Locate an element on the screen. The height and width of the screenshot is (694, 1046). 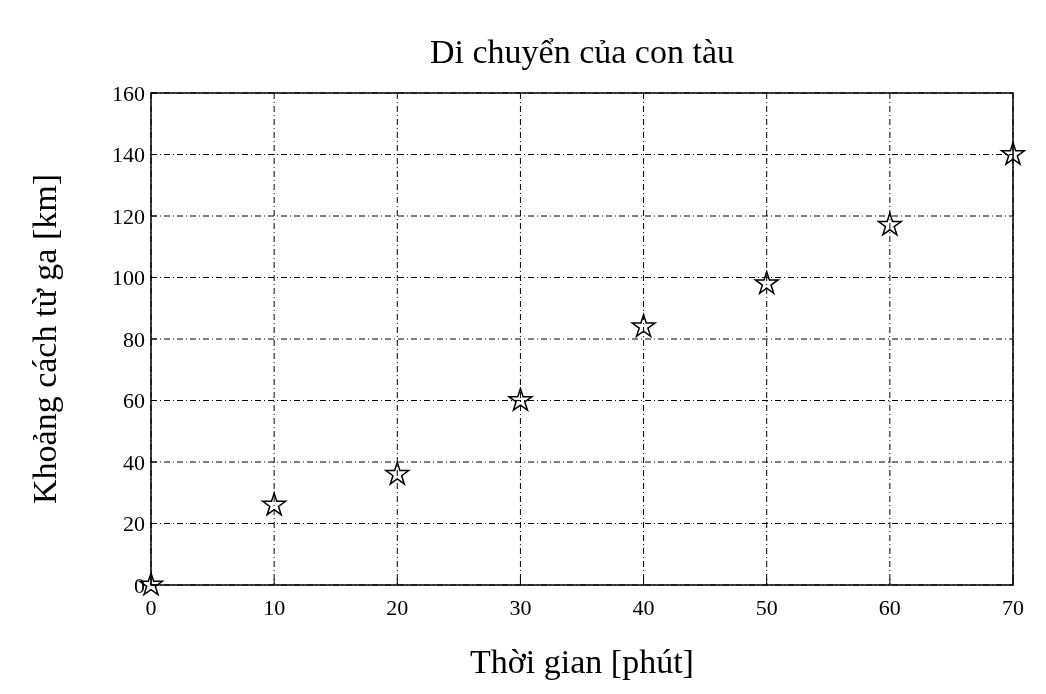
y-tick-label: 20 is located at coordinates (134, 524).